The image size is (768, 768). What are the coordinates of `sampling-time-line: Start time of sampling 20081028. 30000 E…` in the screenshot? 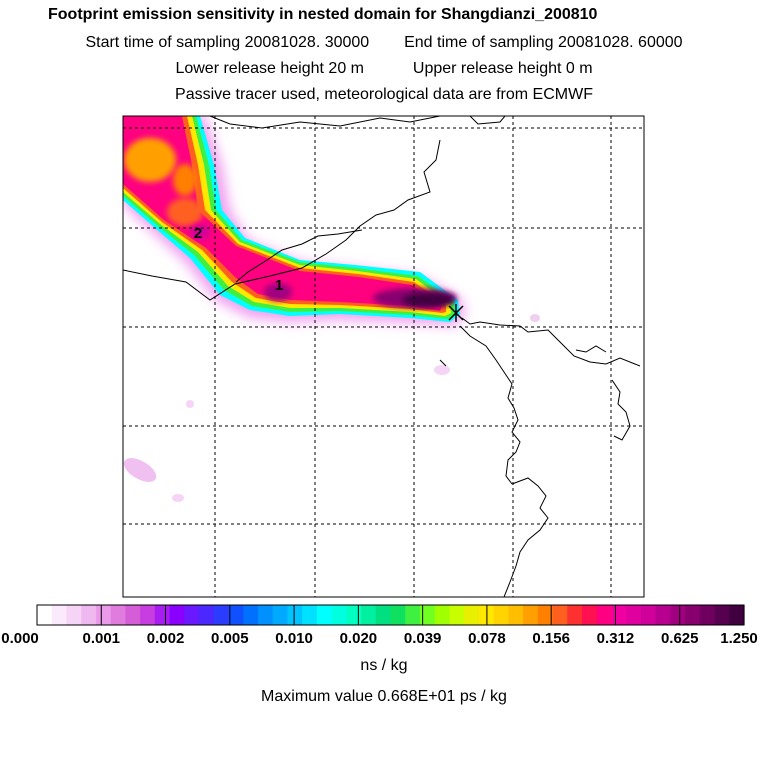 It's located at (384, 43).